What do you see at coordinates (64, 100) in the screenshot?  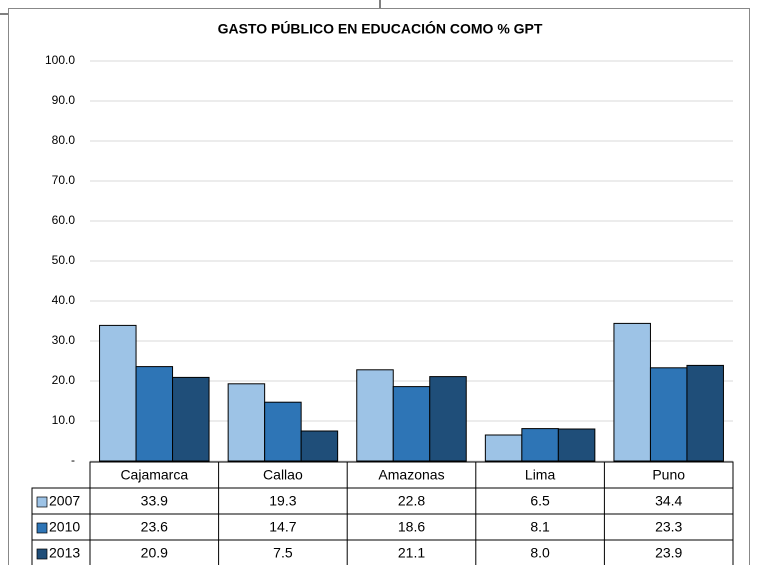 I see `y-tick-label: 90.0` at bounding box center [64, 100].